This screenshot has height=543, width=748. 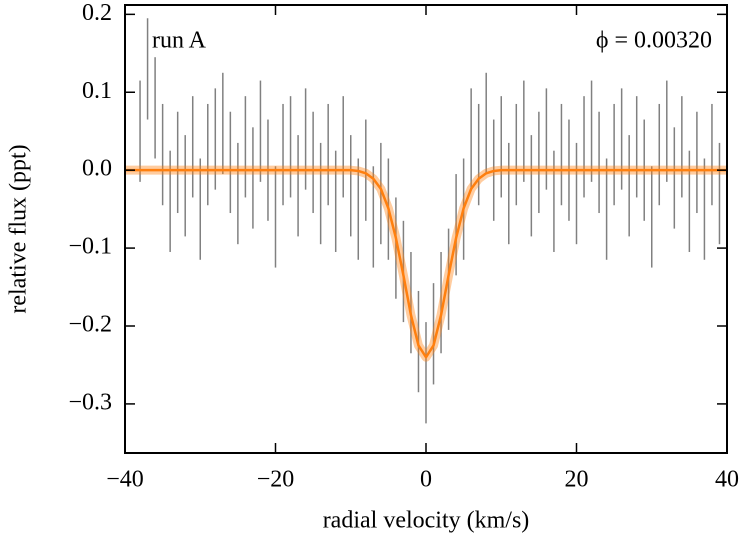 What do you see at coordinates (727, 480) in the screenshot?
I see `x-tick-label: 40` at bounding box center [727, 480].